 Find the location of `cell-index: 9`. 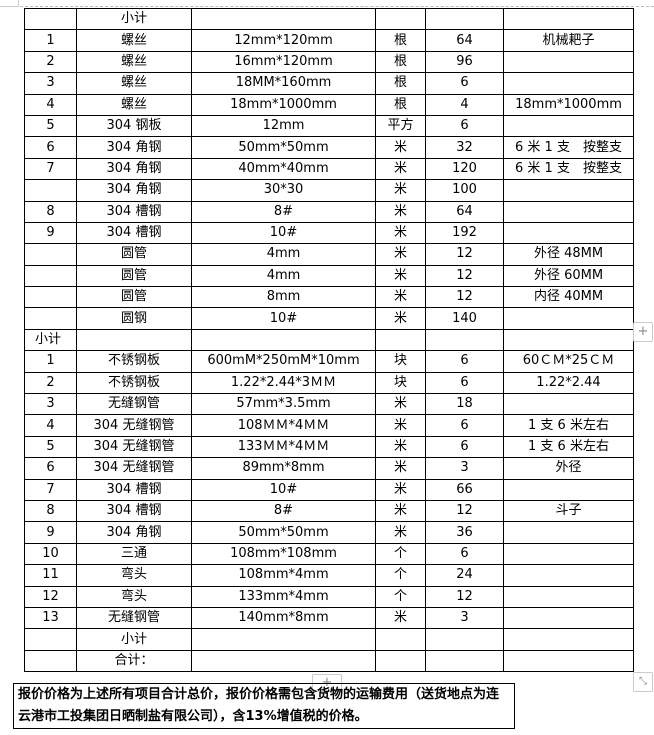

cell-index: 9 is located at coordinates (50, 233).